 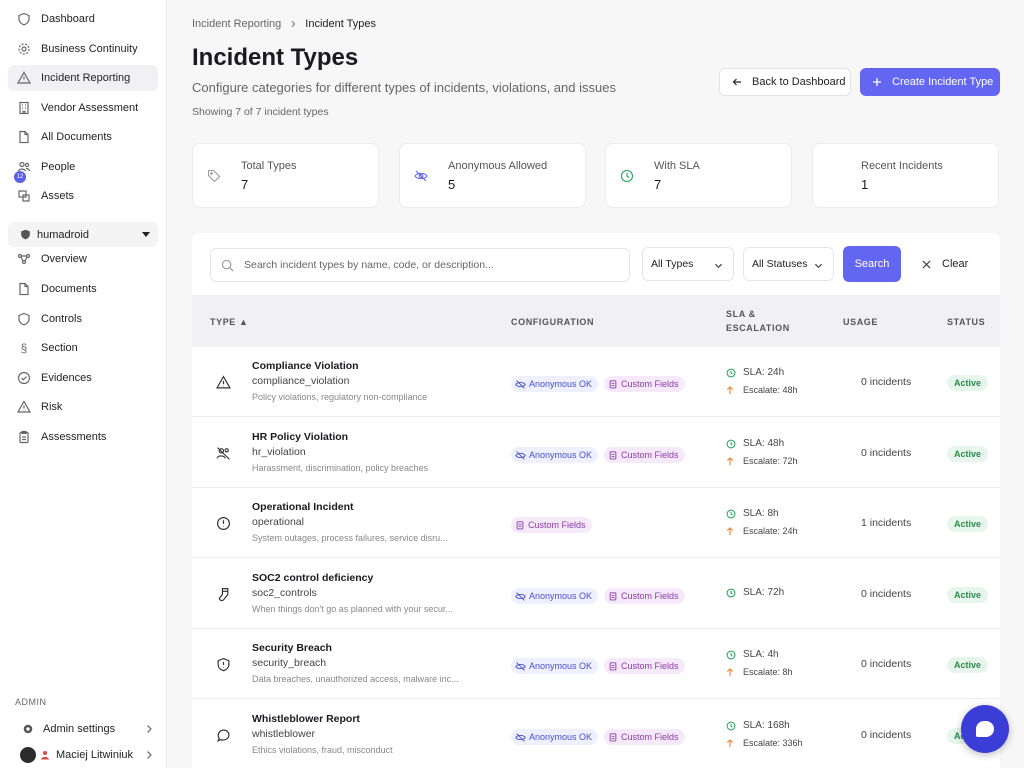 I want to click on escalation-value: Escalate: 72h, so click(x=762, y=461).